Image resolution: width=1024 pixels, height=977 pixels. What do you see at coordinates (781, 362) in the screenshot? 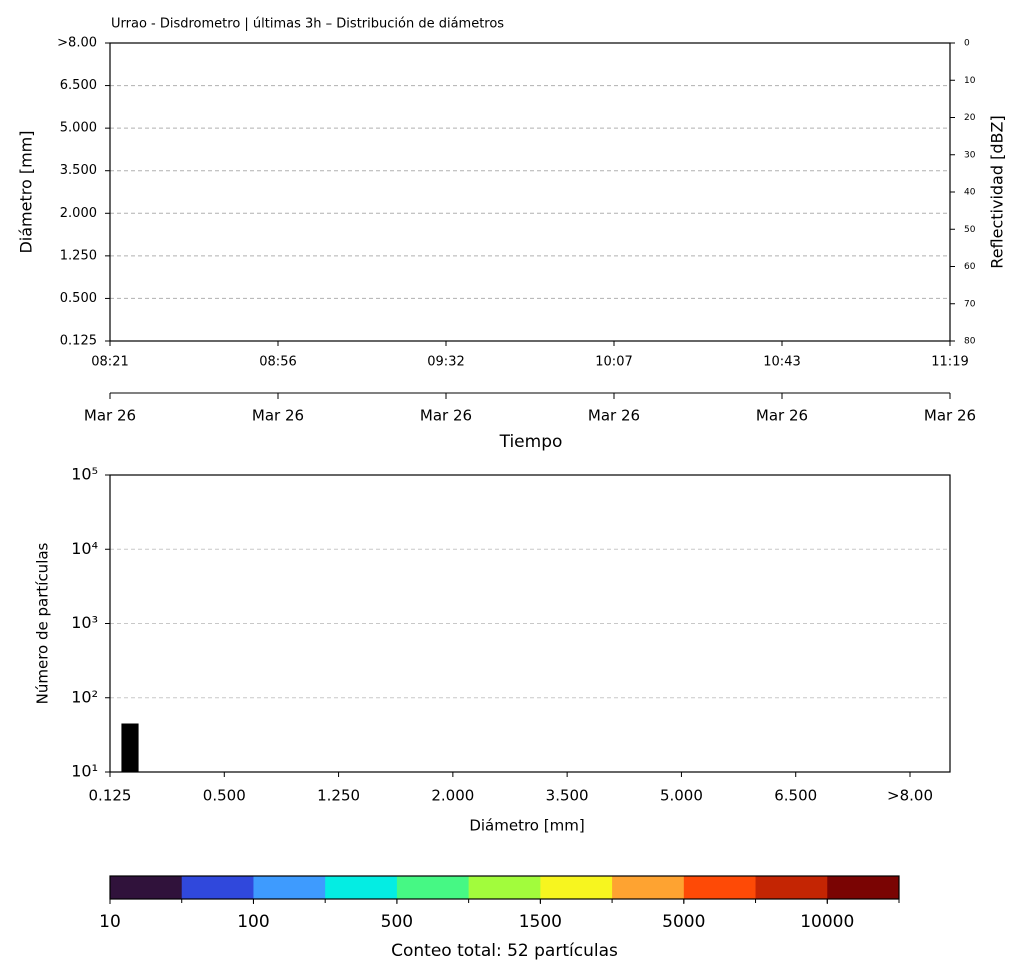
I see `x-tick-label: 10:43` at bounding box center [781, 362].